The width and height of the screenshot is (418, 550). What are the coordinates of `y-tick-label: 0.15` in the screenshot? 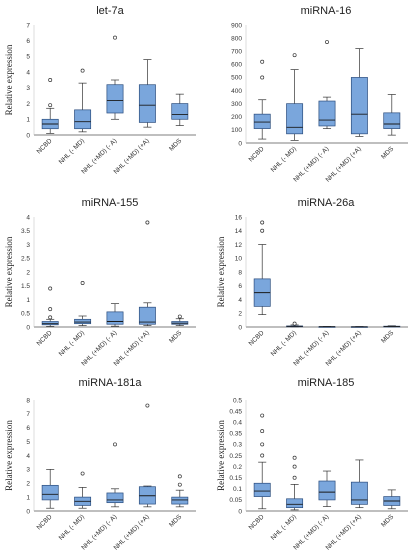 It's located at (235, 478).